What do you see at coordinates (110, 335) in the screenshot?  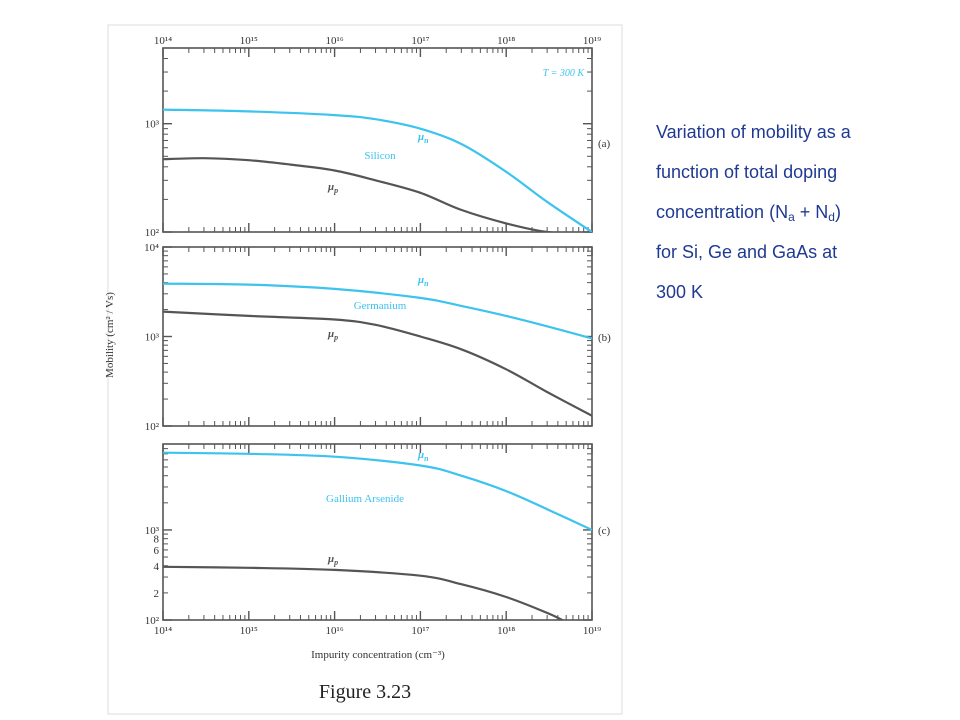 I see `y-axis-label: Mobility (cm² / Vs)` at bounding box center [110, 335].